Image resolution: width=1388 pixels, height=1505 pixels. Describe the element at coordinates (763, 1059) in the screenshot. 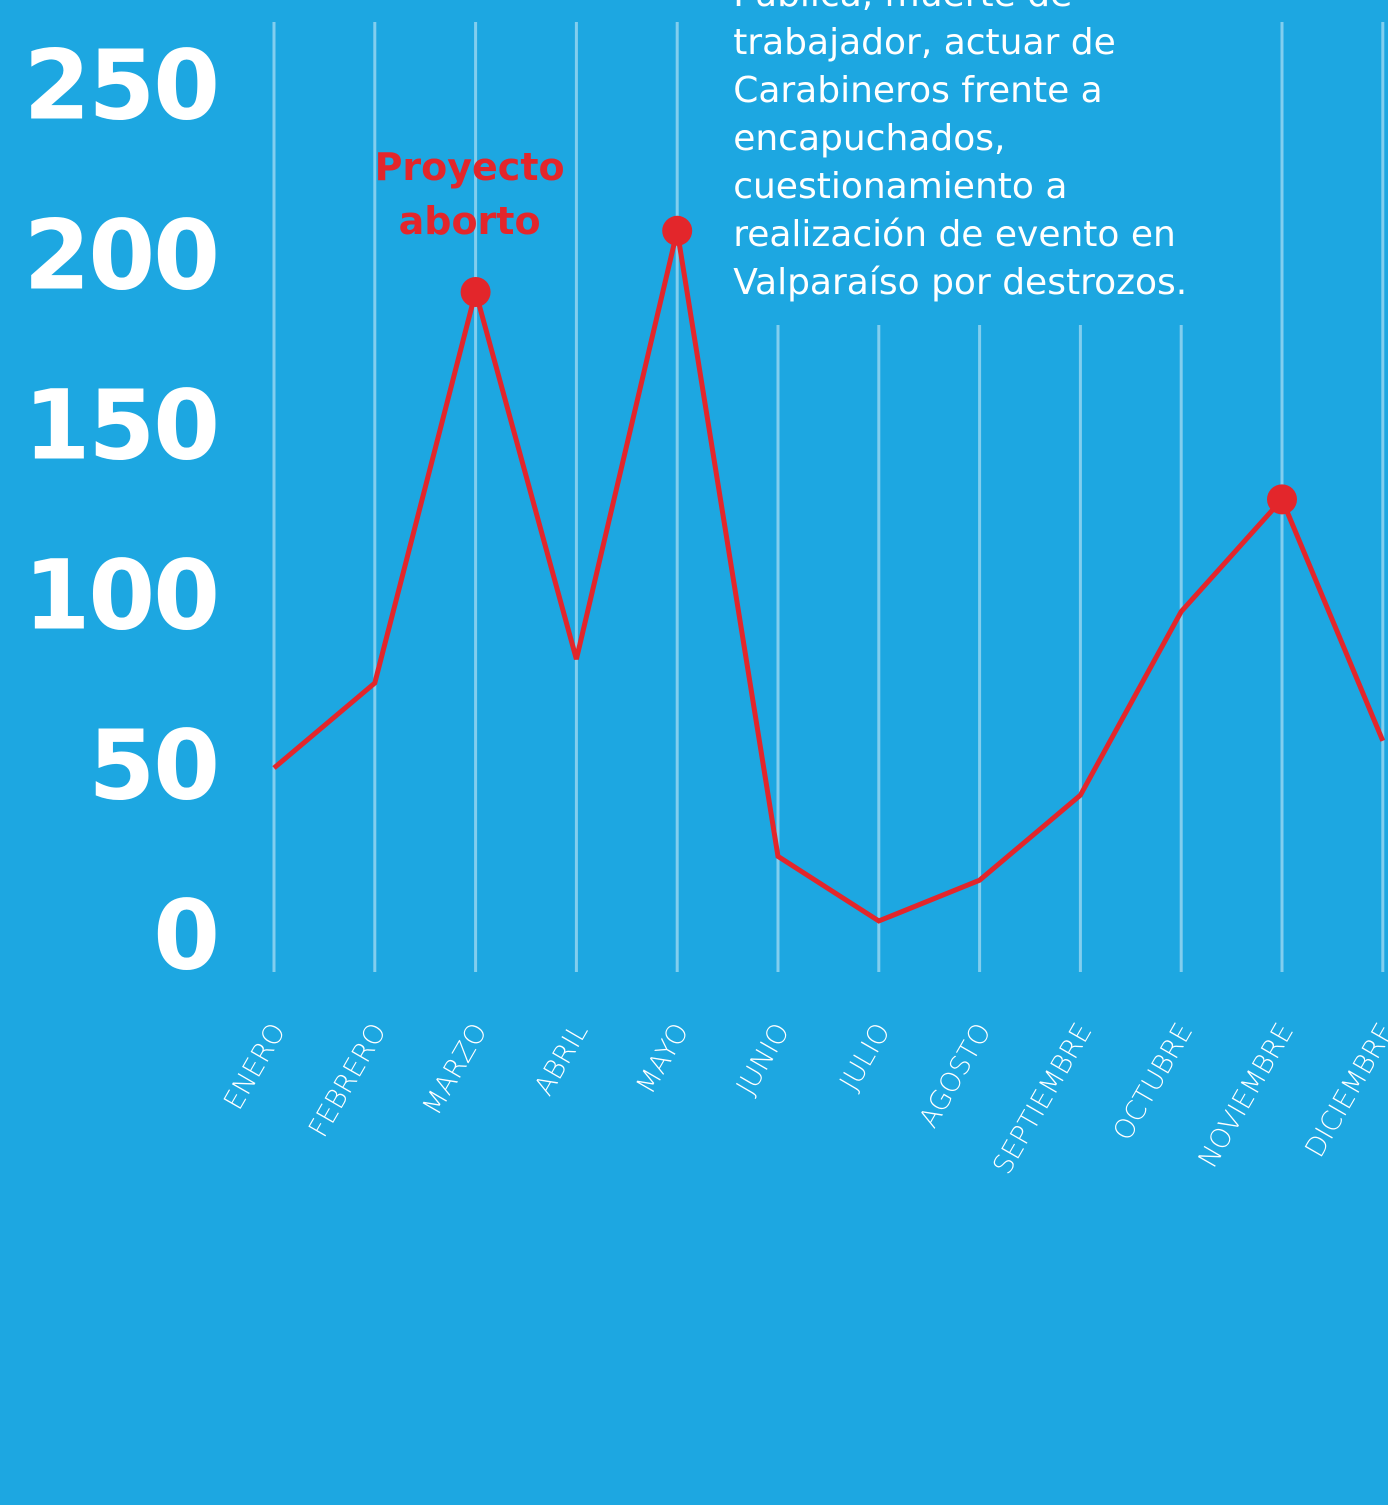

I see `x-tick-label: JUNIO` at that location.